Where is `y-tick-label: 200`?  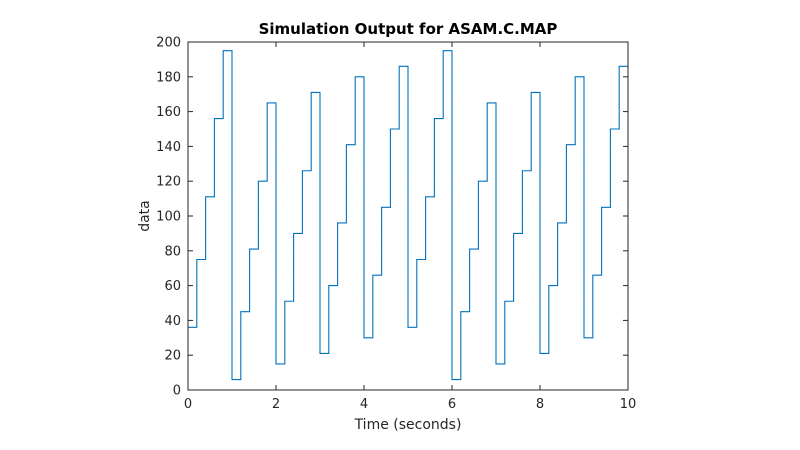
y-tick-label: 200 is located at coordinates (168, 43).